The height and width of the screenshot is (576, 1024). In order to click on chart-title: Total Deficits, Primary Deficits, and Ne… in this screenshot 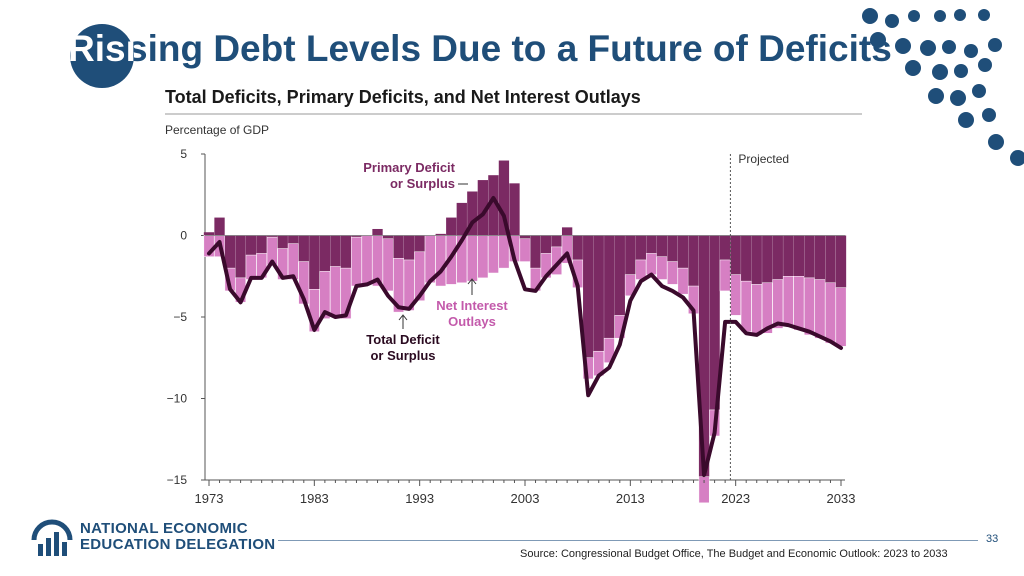, I will do `click(403, 97)`.